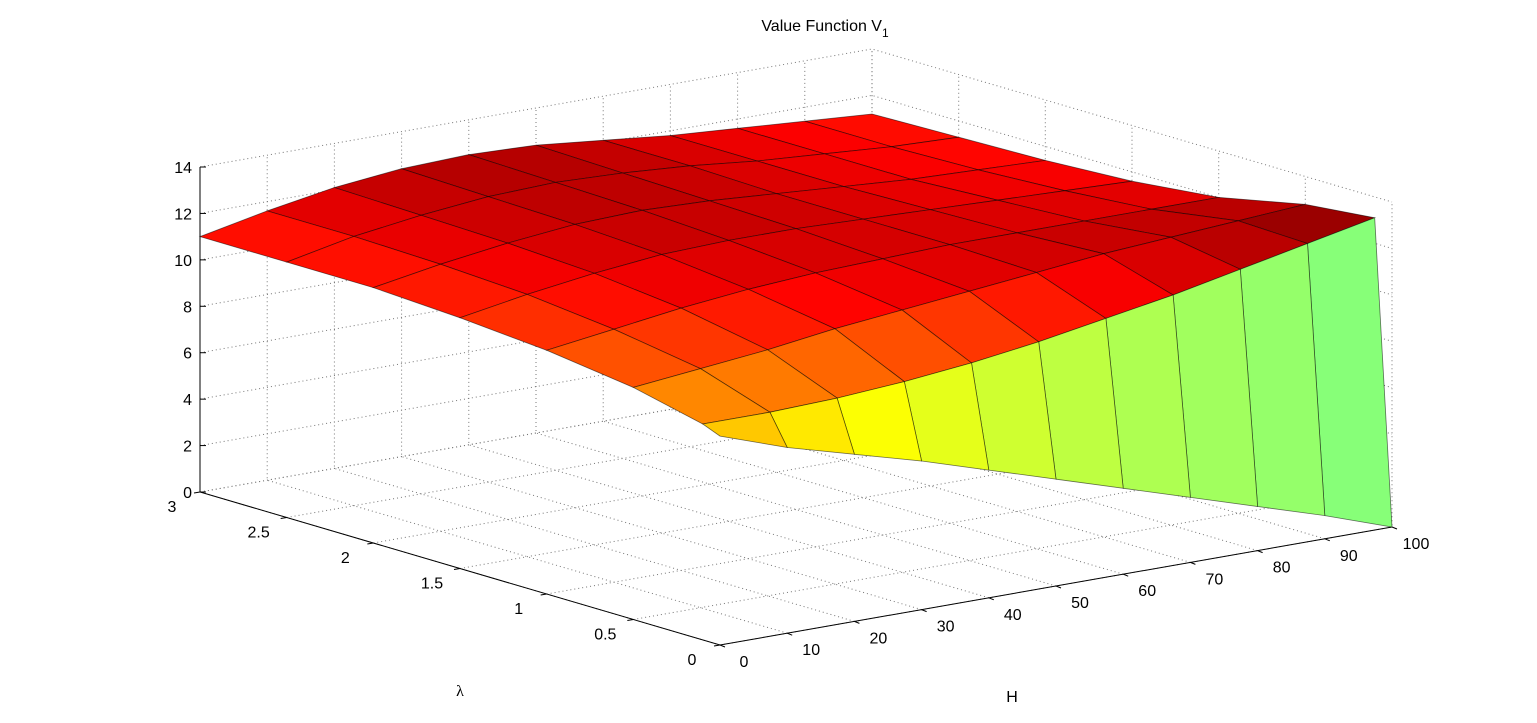 The width and height of the screenshot is (1537, 723). I want to click on x-tick-label: 30, so click(946, 627).